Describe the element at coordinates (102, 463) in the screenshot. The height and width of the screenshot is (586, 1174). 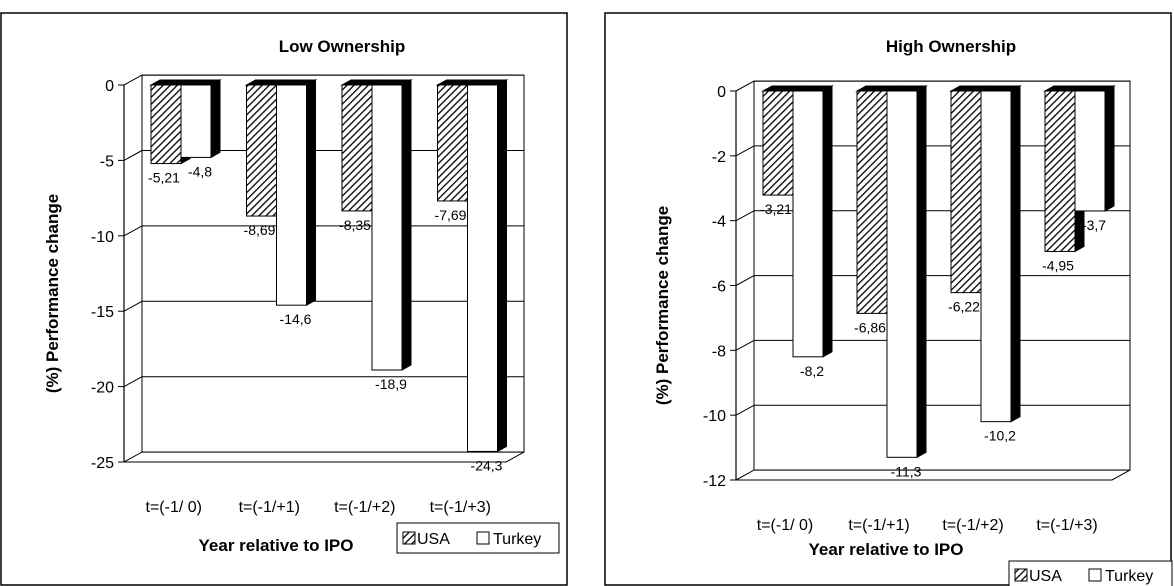
I see `y-tick-label: -25` at that location.